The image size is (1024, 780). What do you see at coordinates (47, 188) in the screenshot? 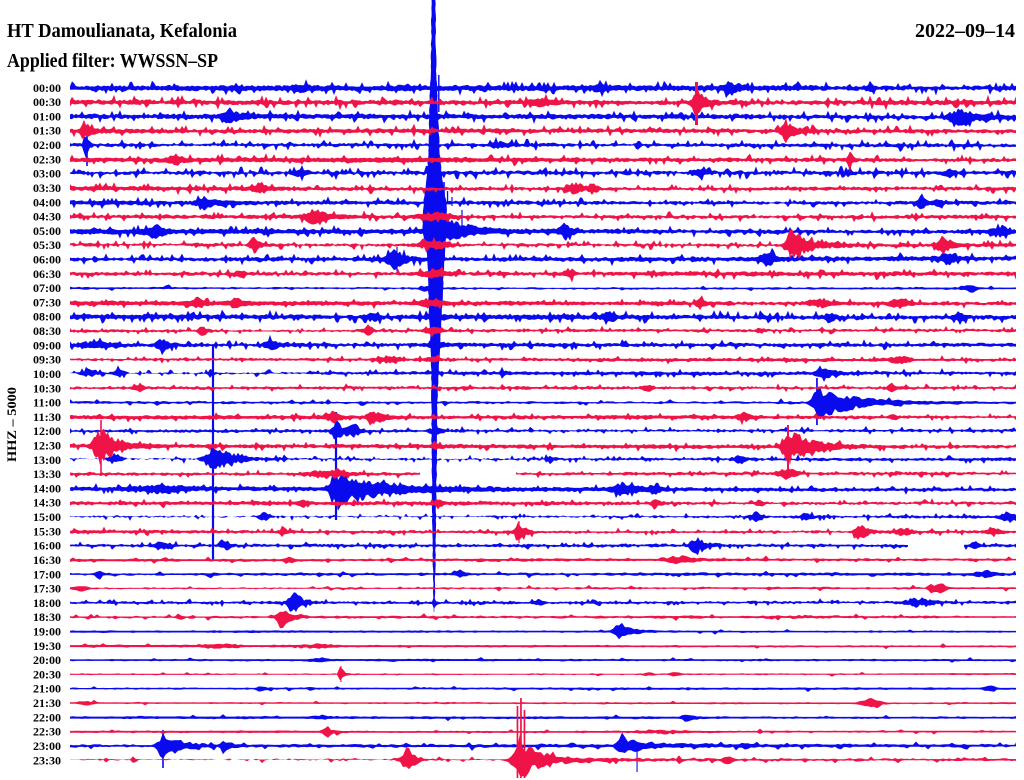
I see `svg-text: 03:30` at bounding box center [47, 188].